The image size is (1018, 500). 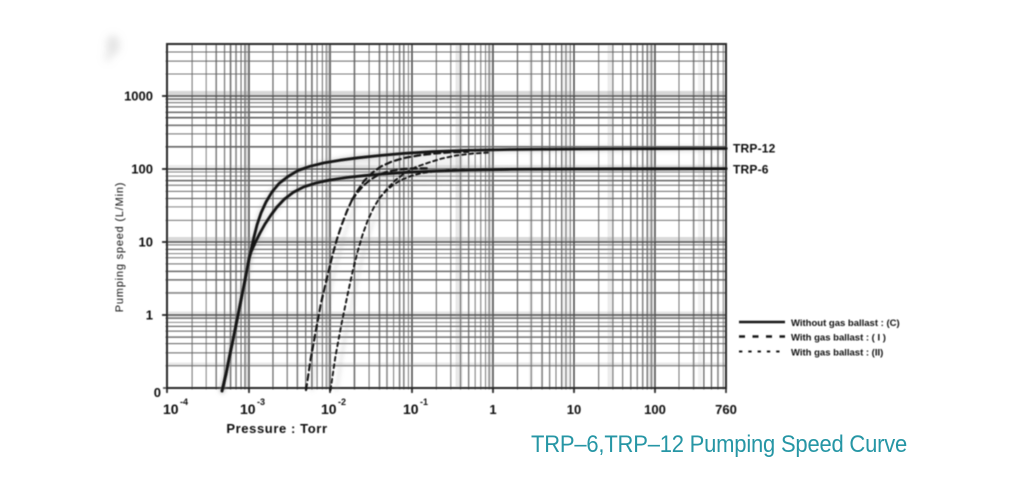 What do you see at coordinates (726, 409) in the screenshot?
I see `svg-text: 760` at bounding box center [726, 409].